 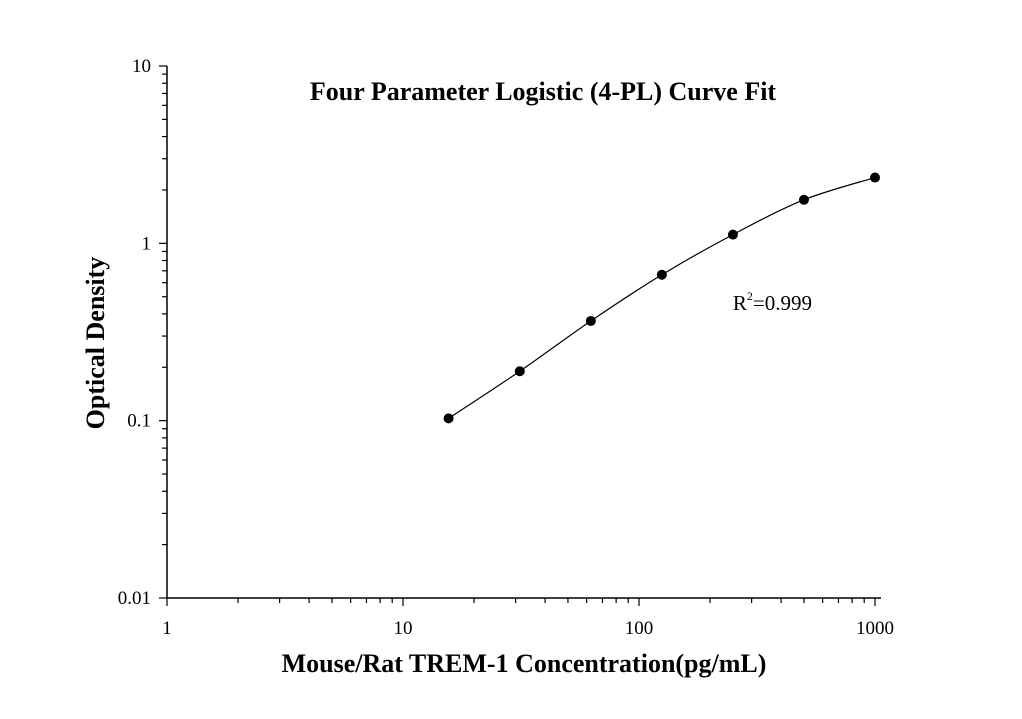 I want to click on r-squared-annotation: R2=0.999, so click(x=772, y=302).